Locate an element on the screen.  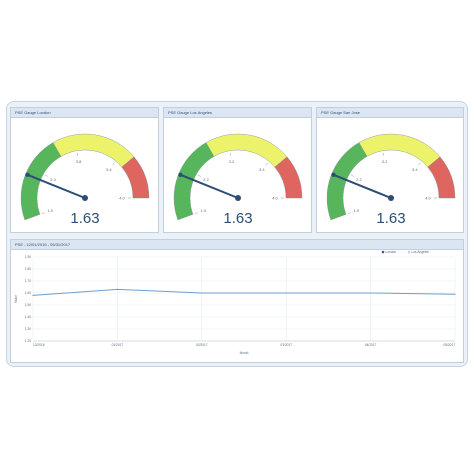
x-tick-label: 12/2016 is located at coordinates (39, 345).